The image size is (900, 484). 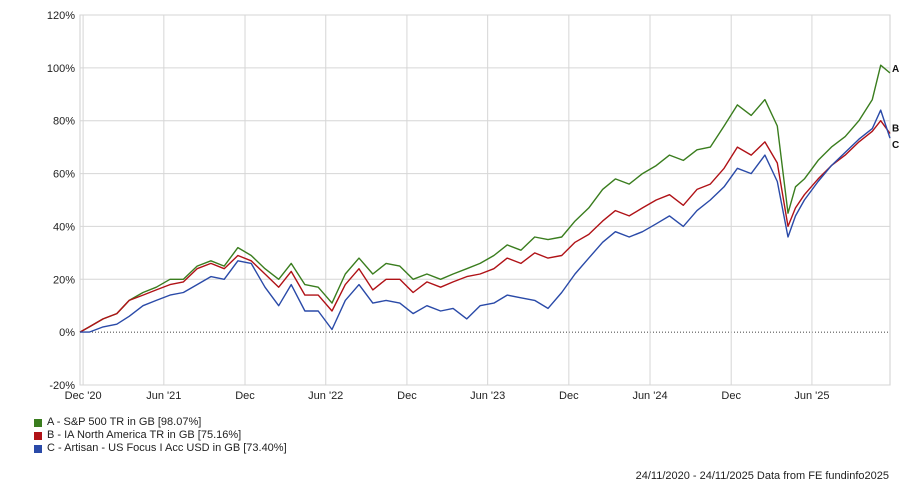 What do you see at coordinates (67, 333) in the screenshot?
I see `y-tick-label: 0%` at bounding box center [67, 333].